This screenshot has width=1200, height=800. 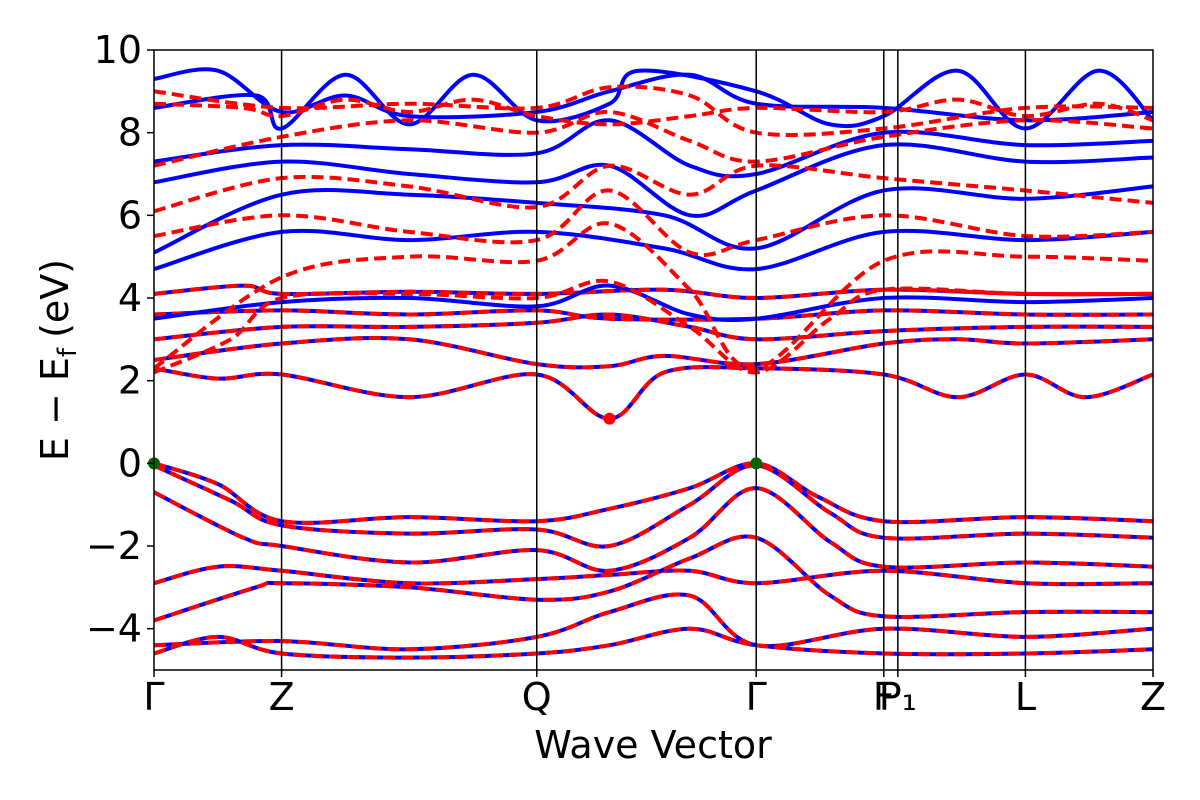 What do you see at coordinates (1025, 697) in the screenshot?
I see `x-tick-label: L` at bounding box center [1025, 697].